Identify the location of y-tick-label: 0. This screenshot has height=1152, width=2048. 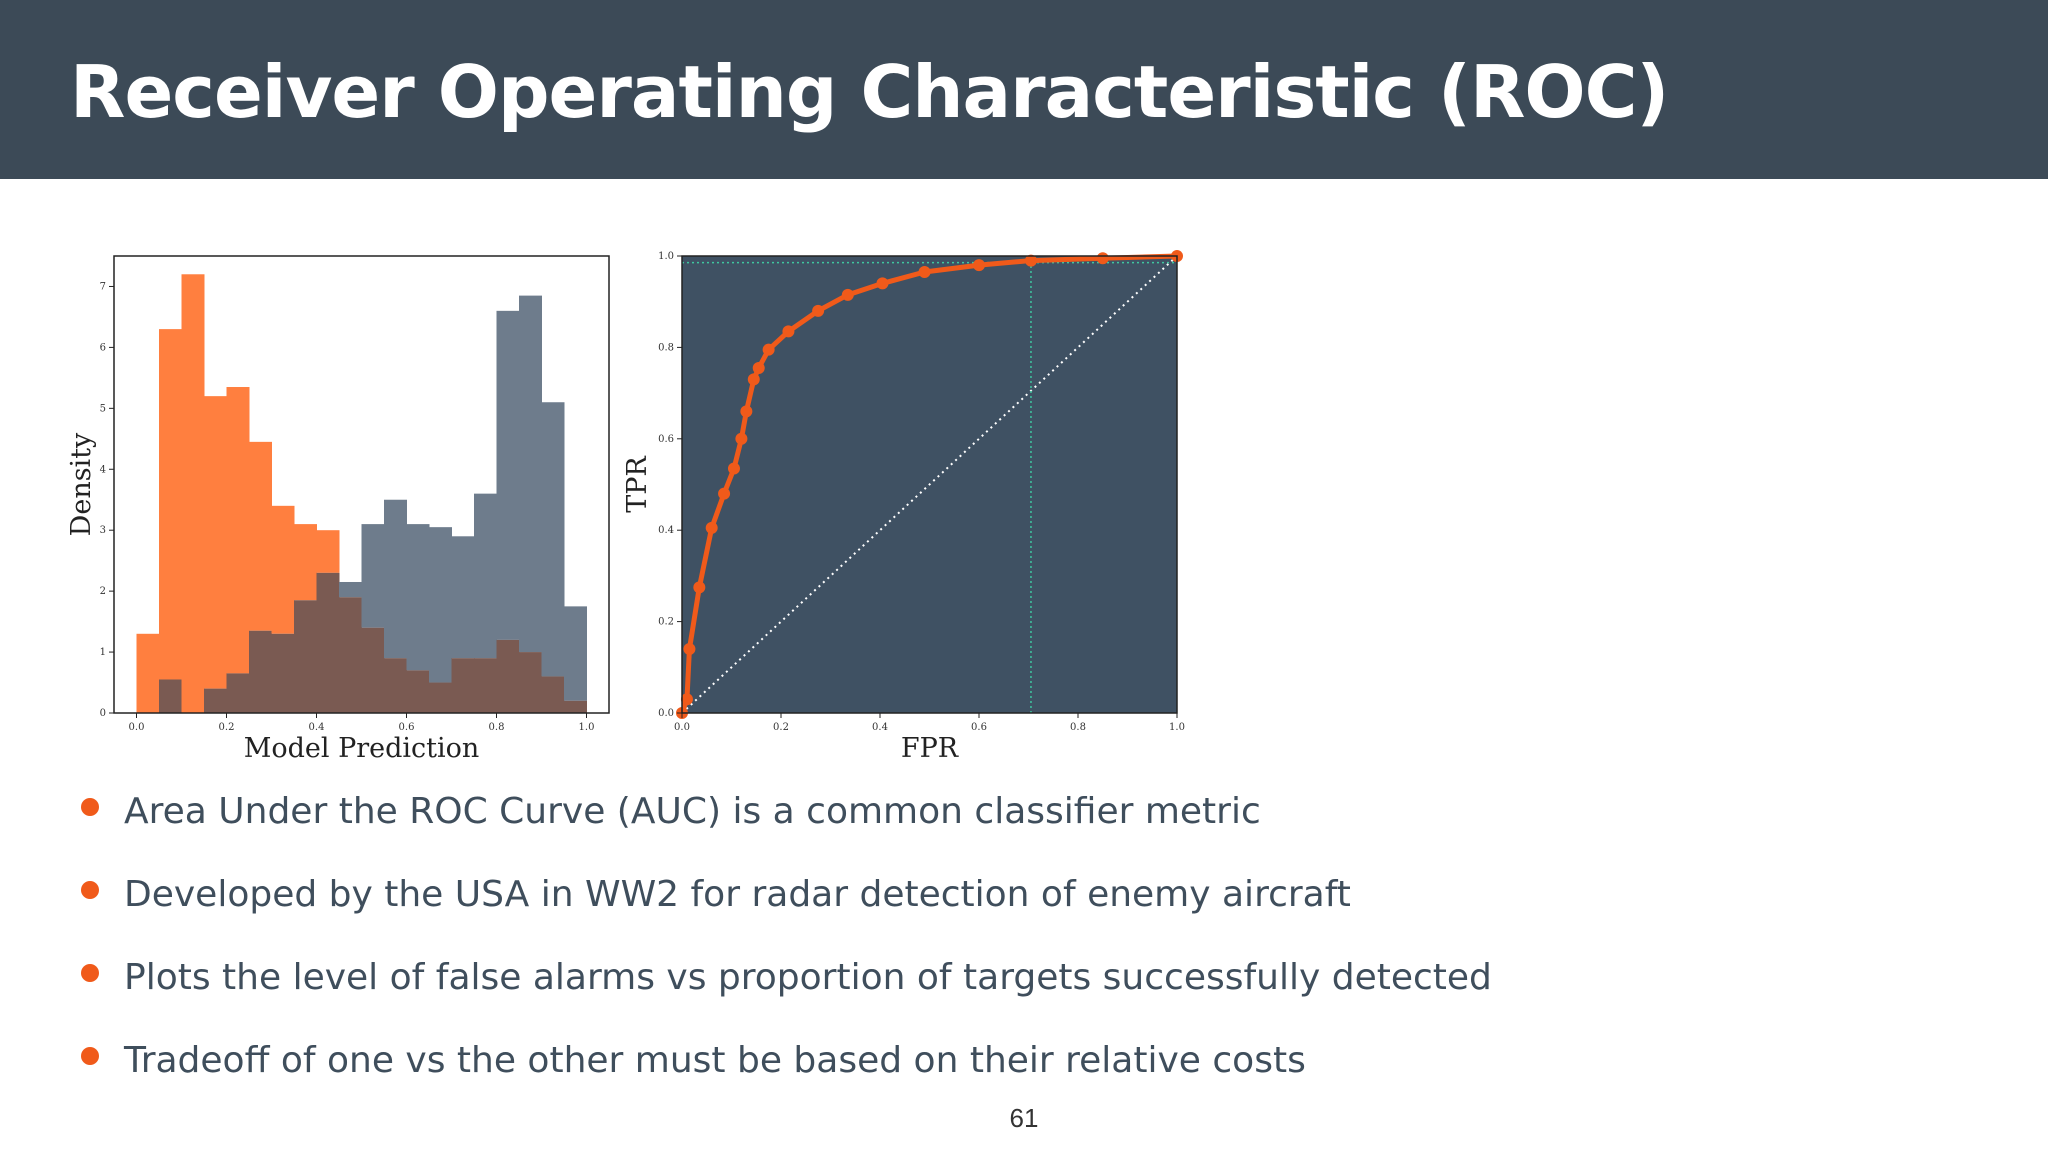
(103, 713).